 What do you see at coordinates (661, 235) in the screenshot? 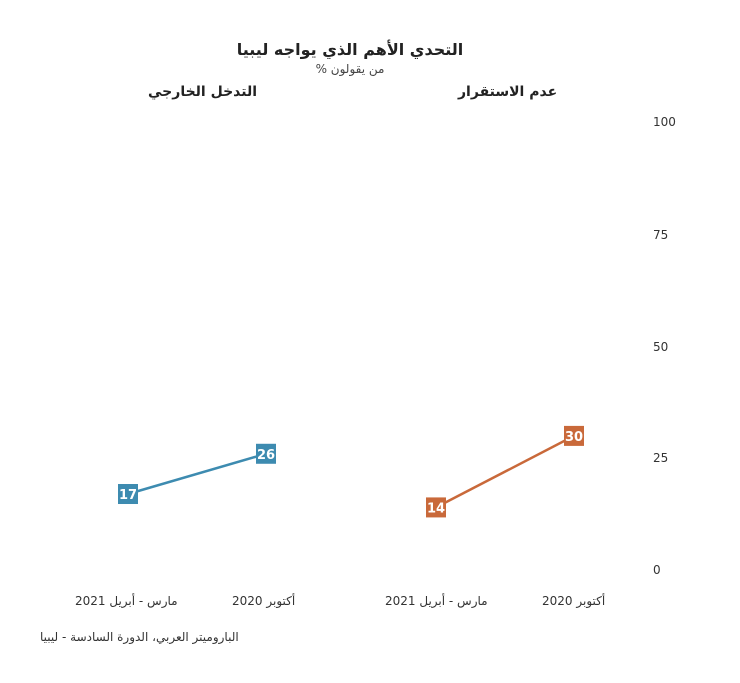
I see `y-tick-label: 75` at bounding box center [661, 235].